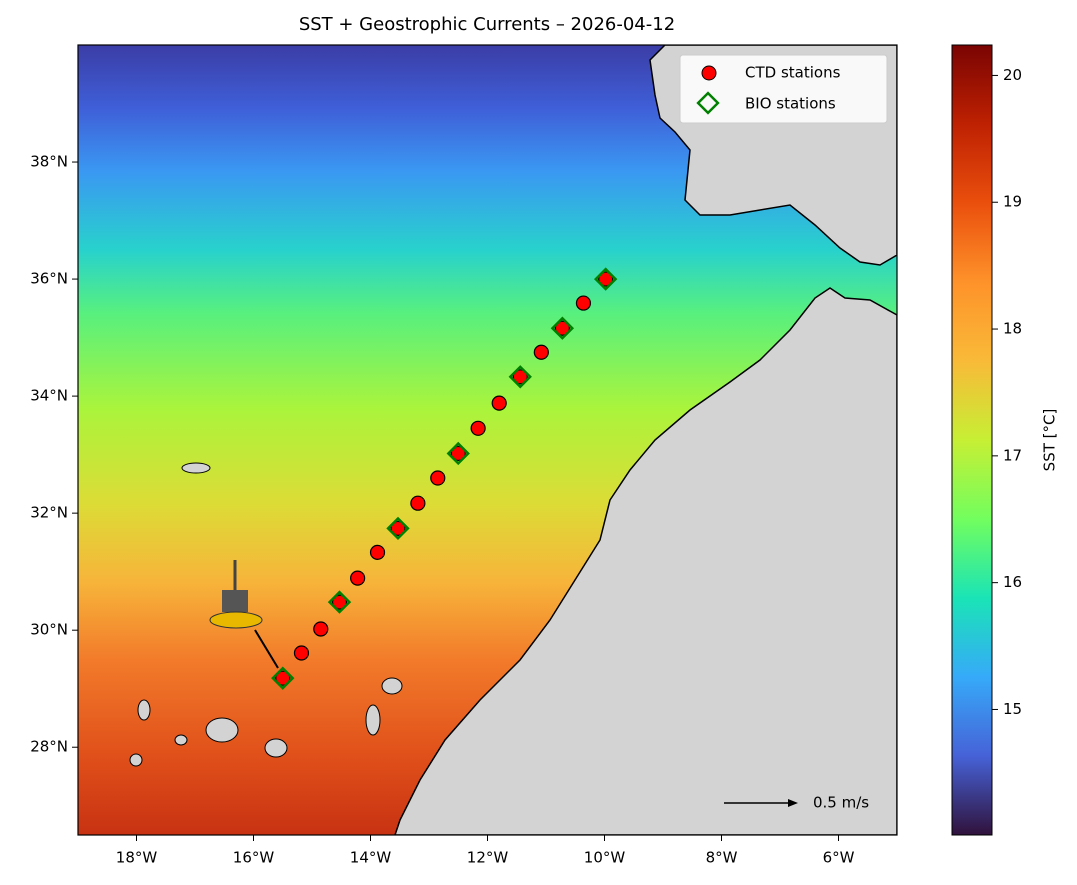  What do you see at coordinates (487, 24) in the screenshot?
I see `chart-title: SST + Geostrophic Currents – 2026-04-12` at bounding box center [487, 24].